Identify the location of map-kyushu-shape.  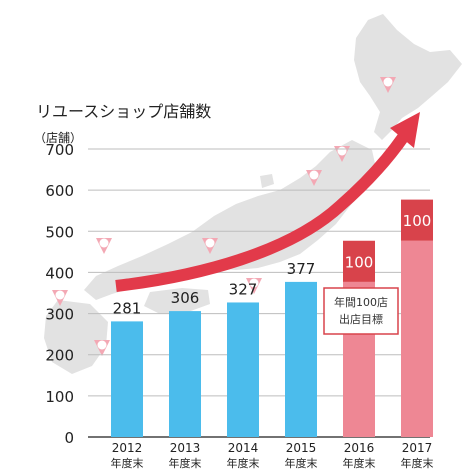
(76, 337).